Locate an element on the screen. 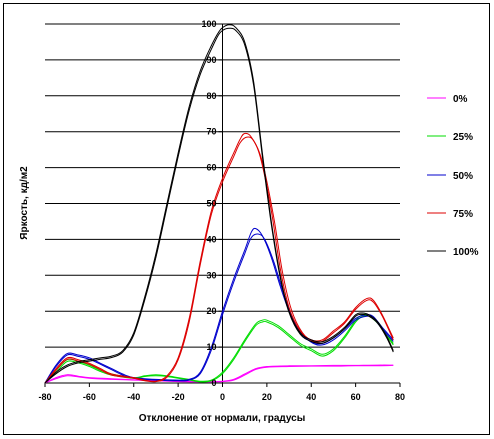  y-tick-label-8: 80 is located at coordinates (211, 96).